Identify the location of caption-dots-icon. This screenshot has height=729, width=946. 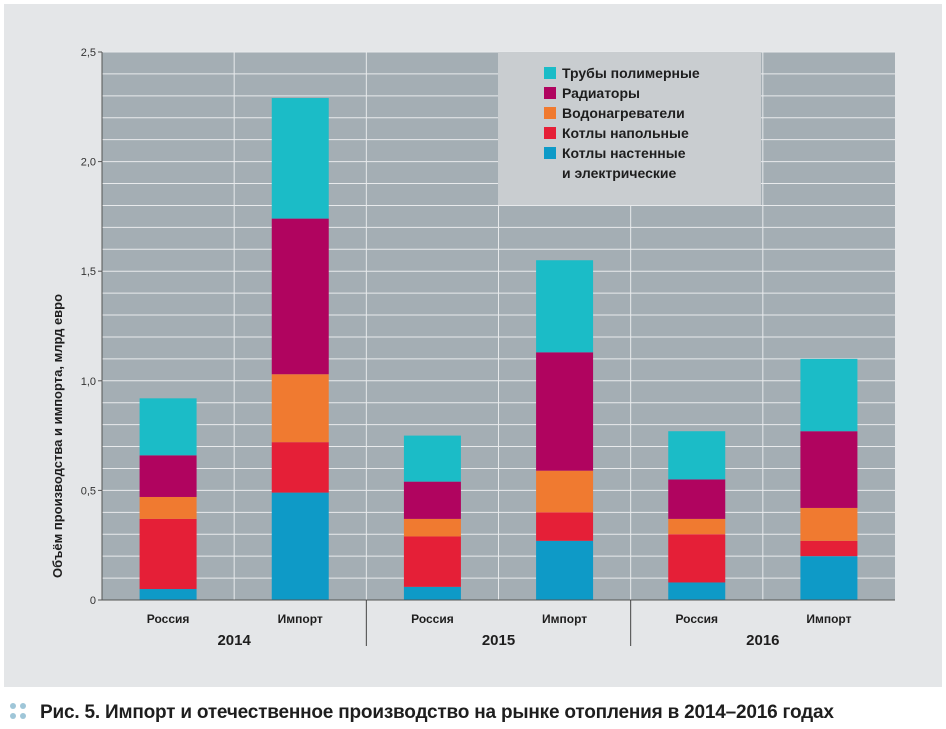
(20, 713).